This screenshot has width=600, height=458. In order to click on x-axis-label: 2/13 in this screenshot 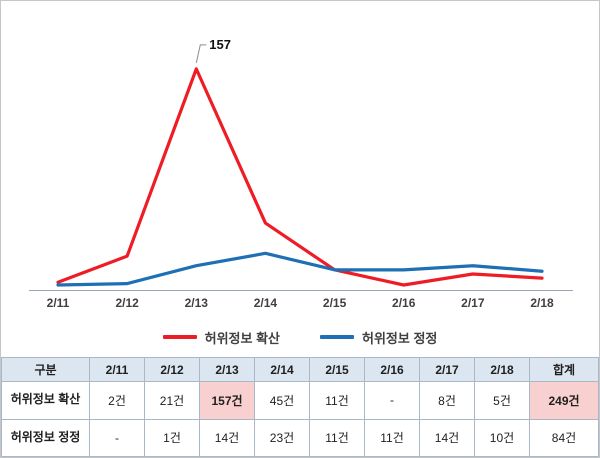, I will do `click(197, 303)`.